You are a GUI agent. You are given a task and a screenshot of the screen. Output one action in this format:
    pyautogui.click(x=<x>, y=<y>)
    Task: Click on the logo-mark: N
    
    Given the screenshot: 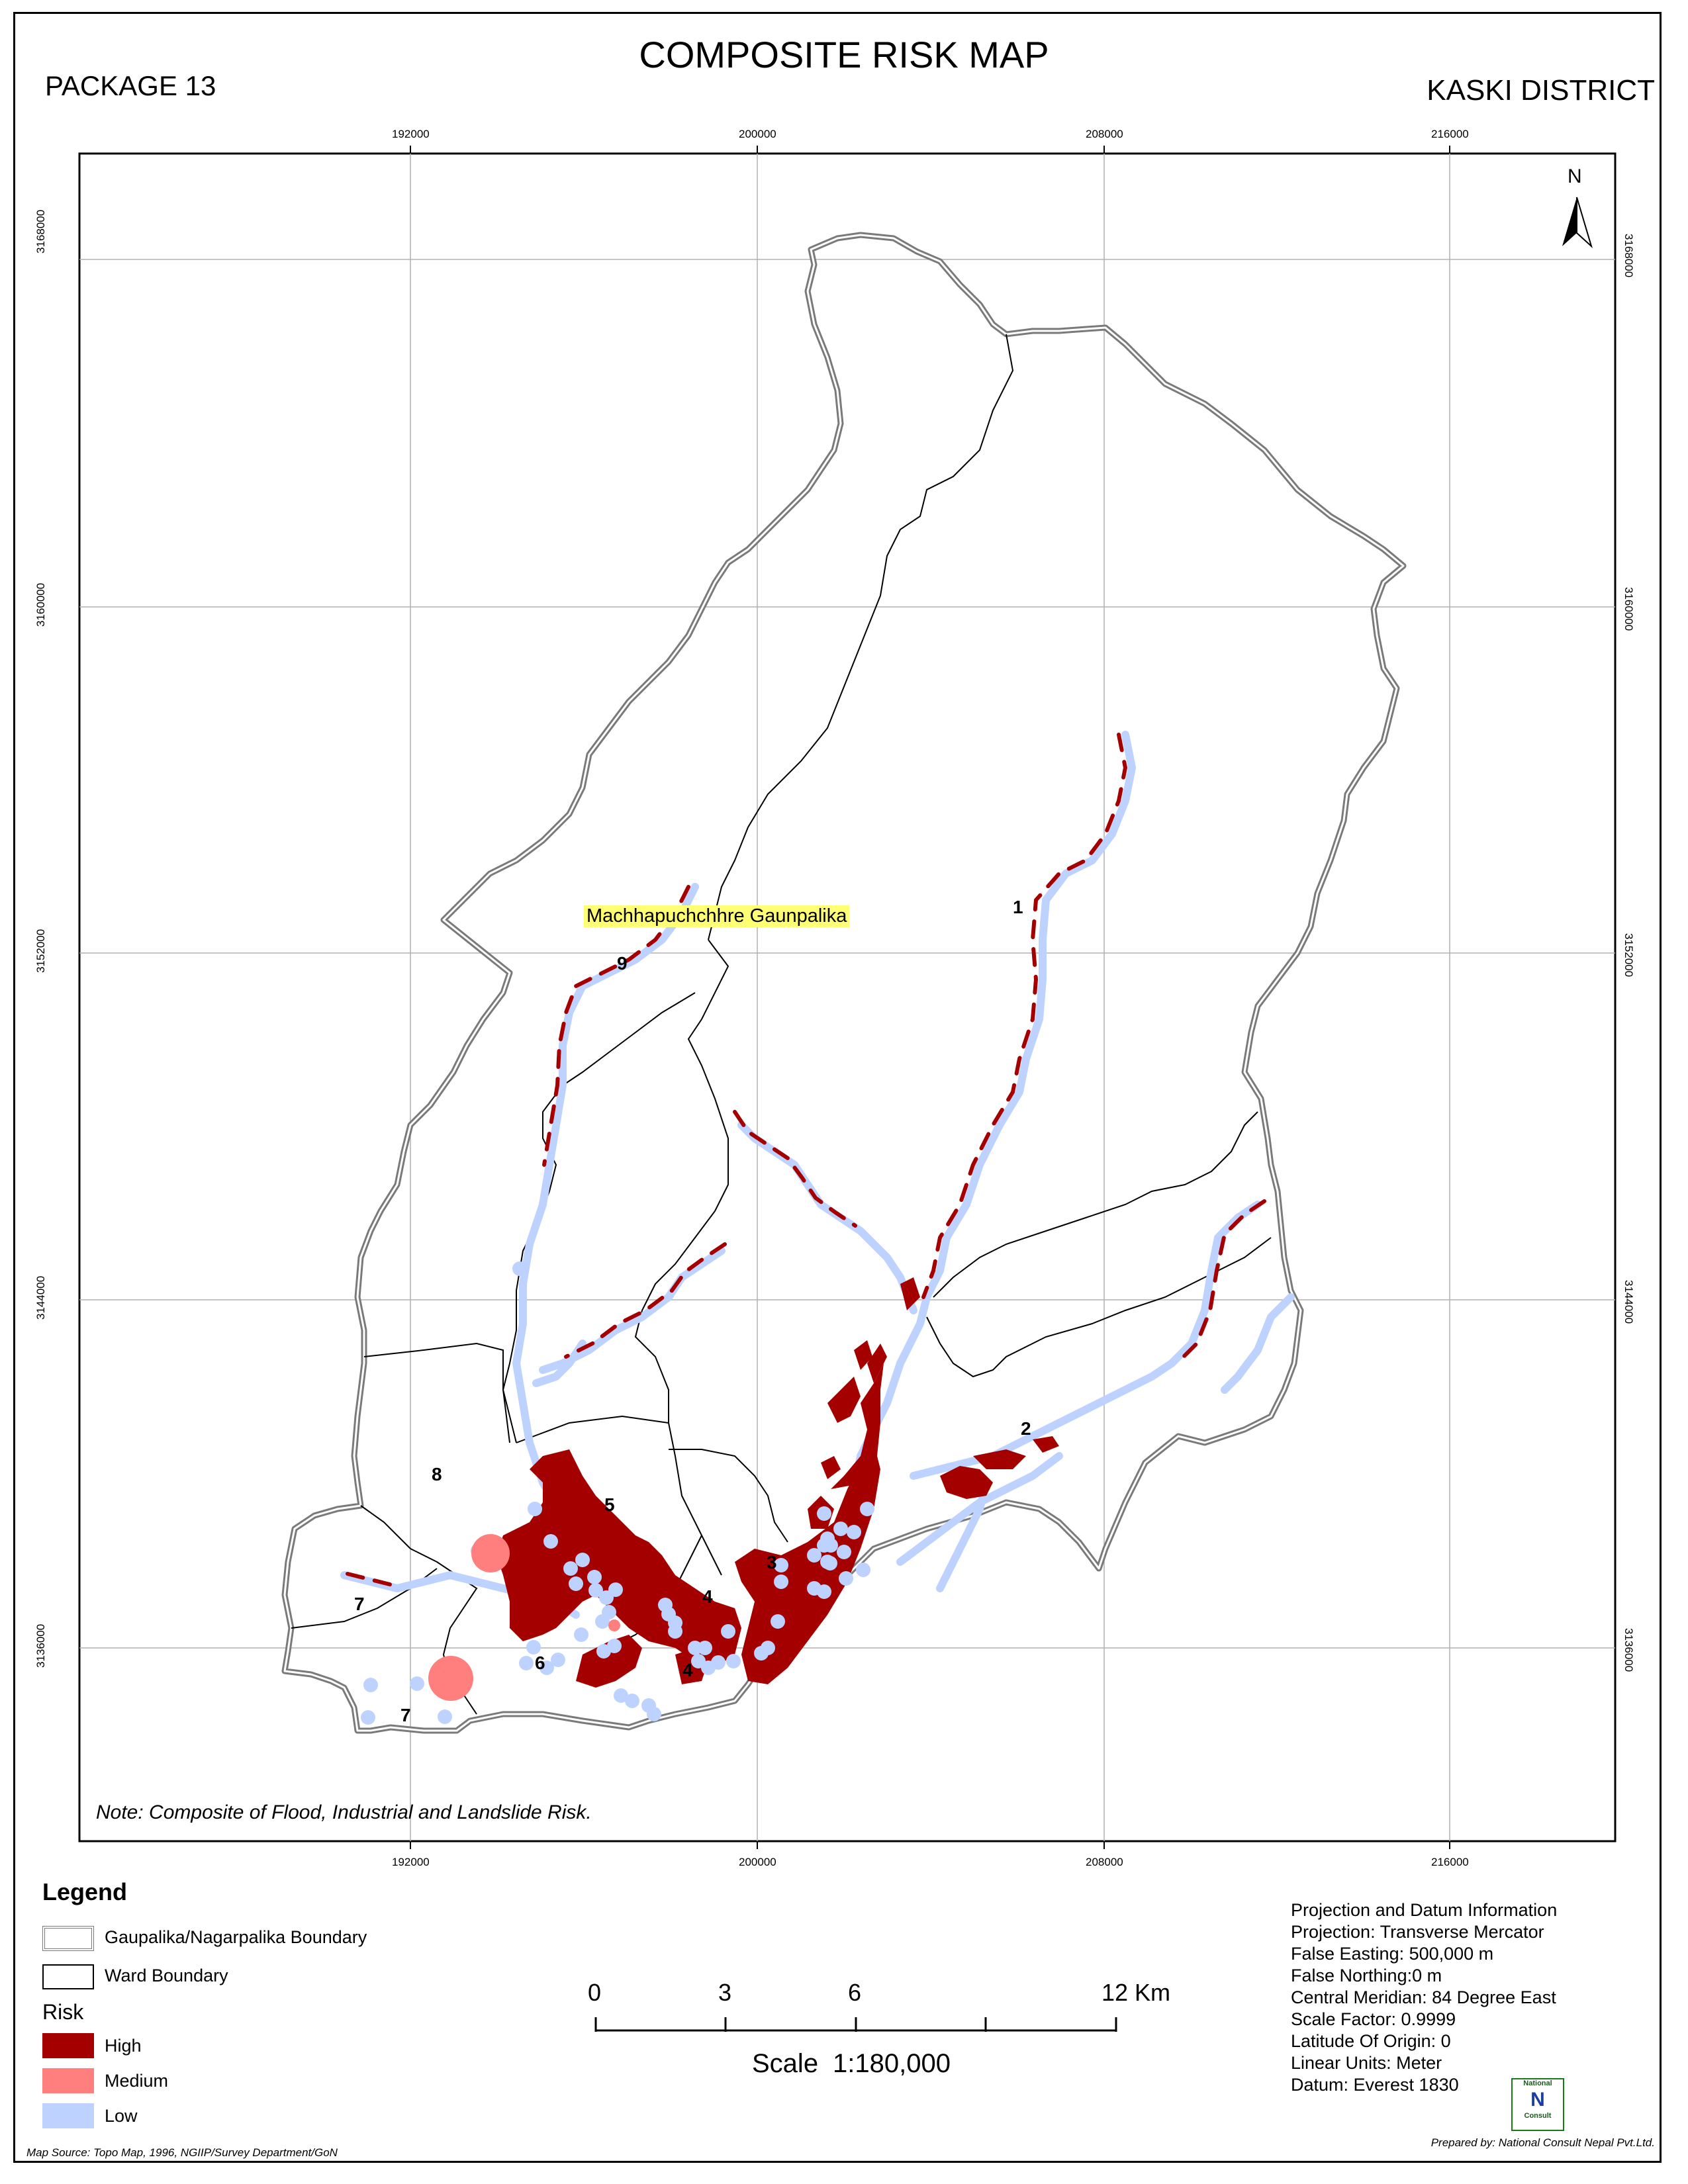 What is the action you would take?
    pyautogui.click(x=1537, y=2100)
    